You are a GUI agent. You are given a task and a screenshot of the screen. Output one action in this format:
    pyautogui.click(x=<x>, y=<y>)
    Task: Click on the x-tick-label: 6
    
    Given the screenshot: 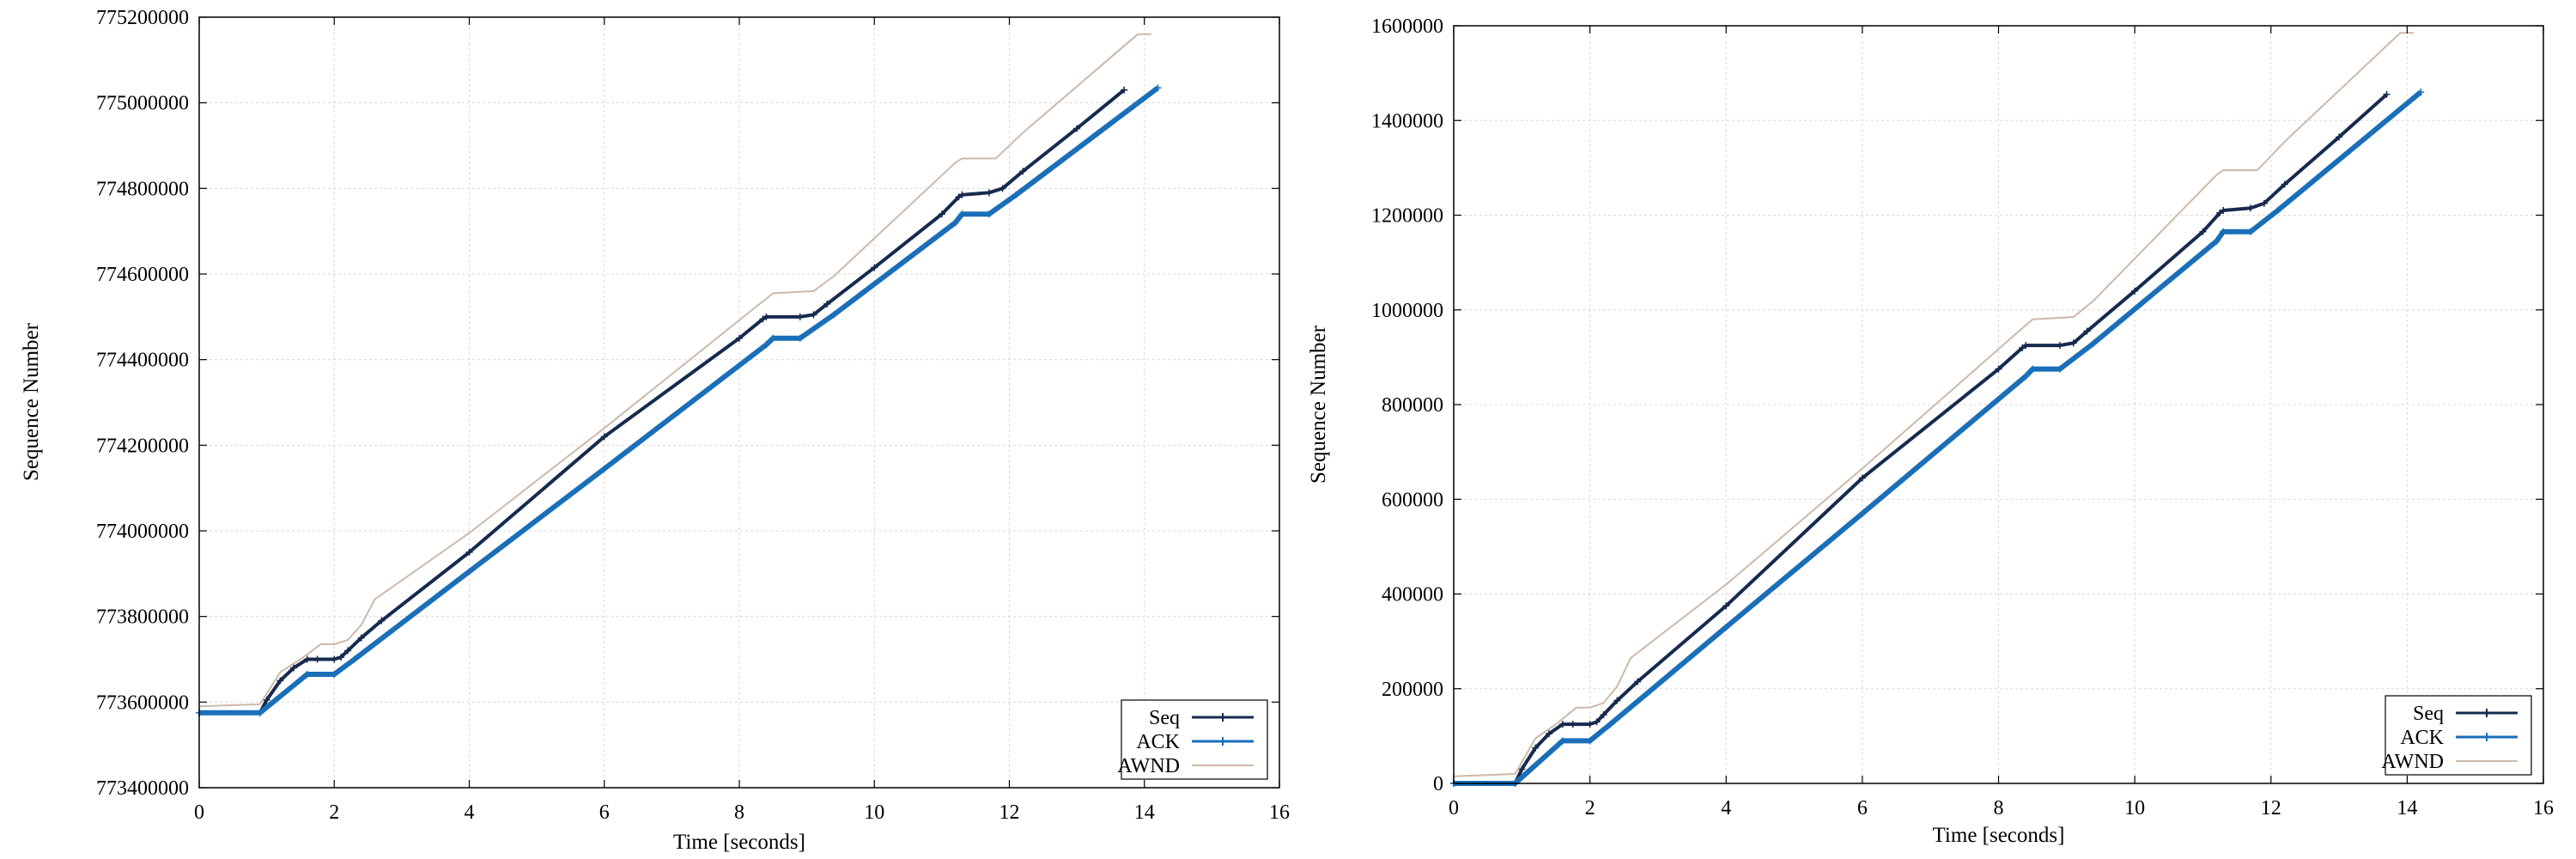 What is the action you would take?
    pyautogui.click(x=605, y=812)
    